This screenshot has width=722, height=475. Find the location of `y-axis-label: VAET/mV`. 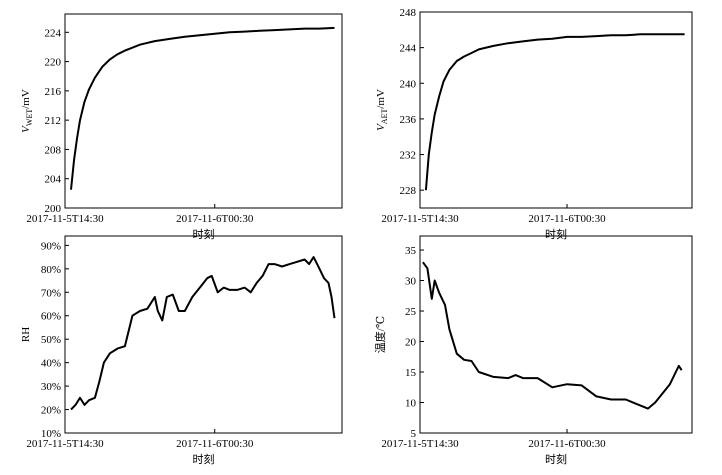

y-axis-label: VAET/mV is located at coordinates (382, 110).